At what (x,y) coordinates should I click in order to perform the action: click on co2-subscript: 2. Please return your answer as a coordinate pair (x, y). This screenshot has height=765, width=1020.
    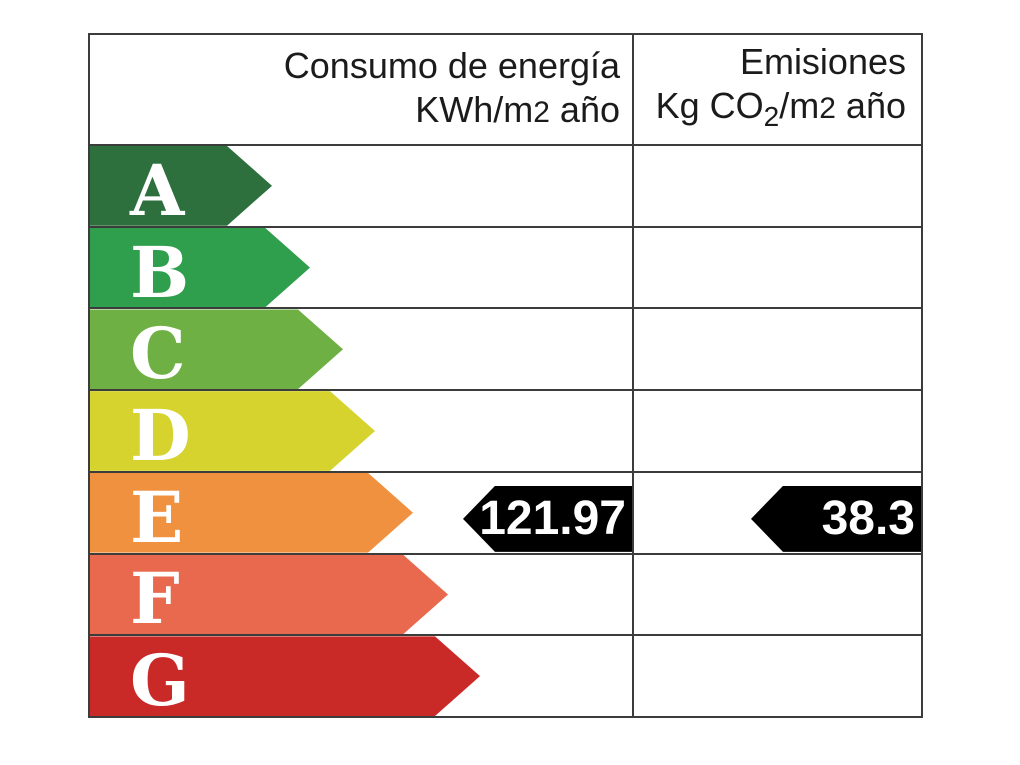
    Looking at the image, I should click on (771, 116).